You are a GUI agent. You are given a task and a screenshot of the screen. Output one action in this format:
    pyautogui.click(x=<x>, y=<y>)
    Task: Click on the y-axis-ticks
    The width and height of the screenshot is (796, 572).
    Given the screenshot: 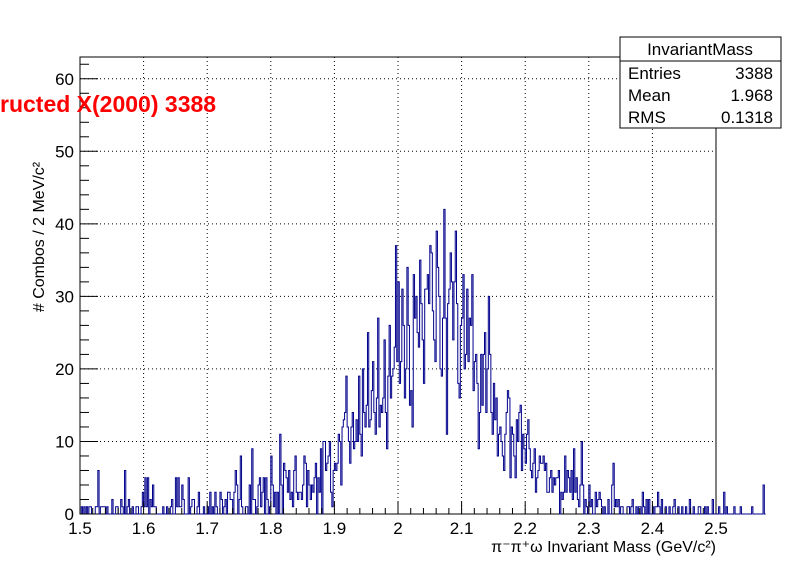 What is the action you would take?
    pyautogui.click(x=89, y=289)
    